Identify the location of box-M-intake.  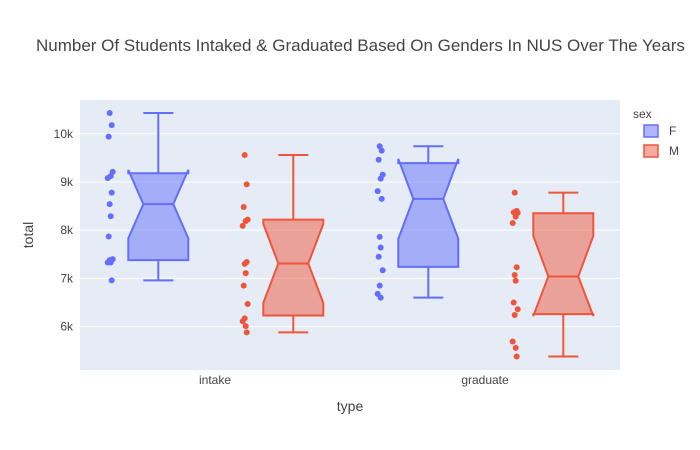
(293, 267).